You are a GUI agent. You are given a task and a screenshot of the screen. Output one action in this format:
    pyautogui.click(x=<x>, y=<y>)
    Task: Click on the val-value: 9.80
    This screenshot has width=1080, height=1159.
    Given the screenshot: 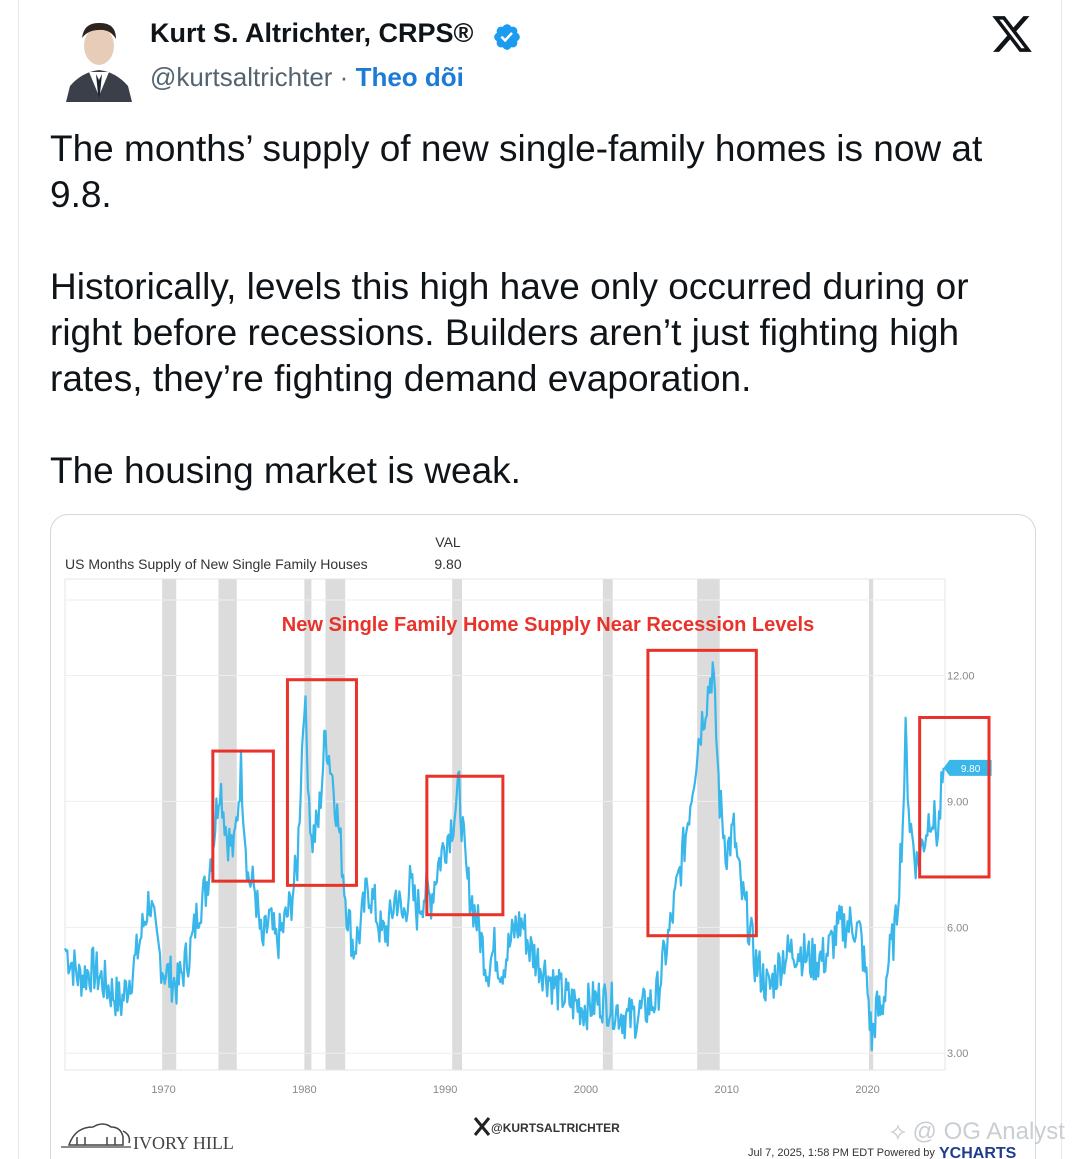 What is the action you would take?
    pyautogui.click(x=447, y=564)
    